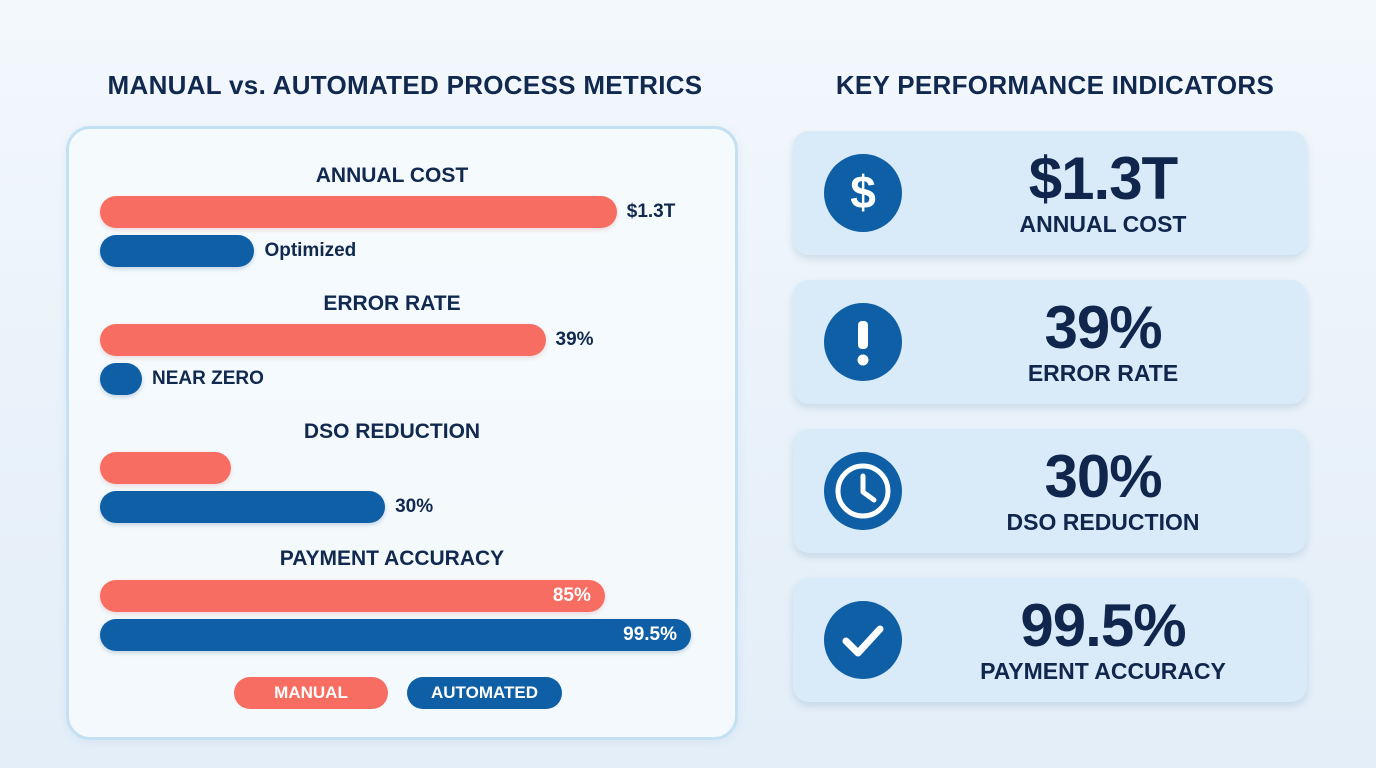 The image size is (1376, 768). Describe the element at coordinates (574, 339) in the screenshot. I see `data-label: 39%` at that location.